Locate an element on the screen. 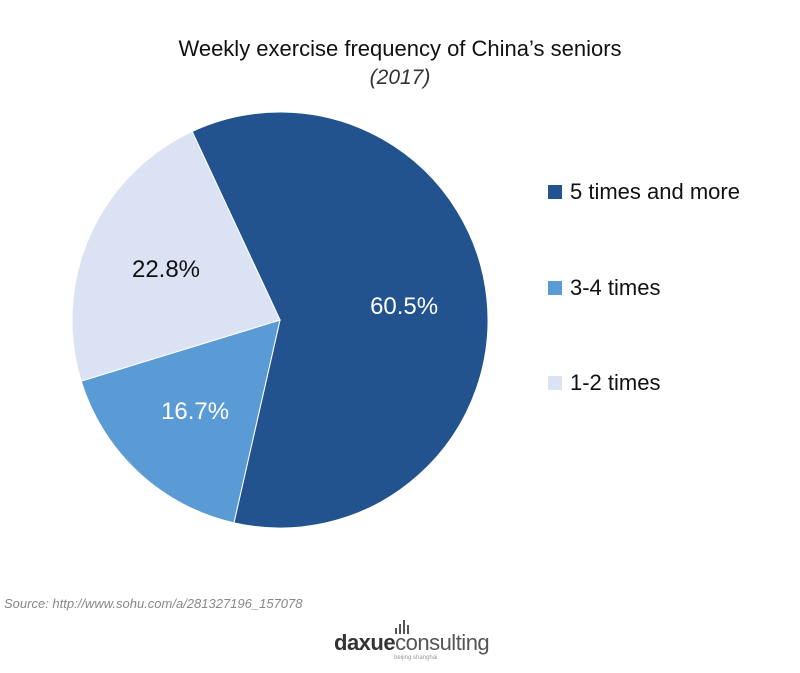 This screenshot has width=800, height=673. logo-text: daxueconsulting is located at coordinates (412, 643).